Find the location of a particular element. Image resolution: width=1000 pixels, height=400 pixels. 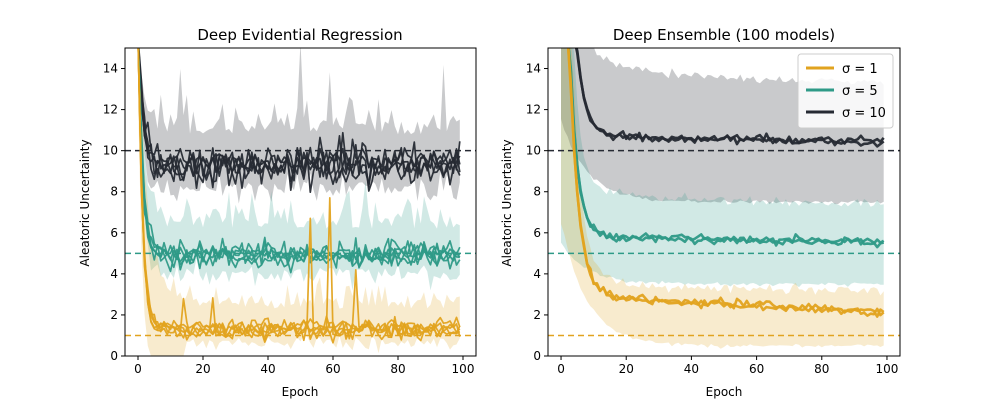

legend-label-sigma10: σ = 10 is located at coordinates (864, 113).